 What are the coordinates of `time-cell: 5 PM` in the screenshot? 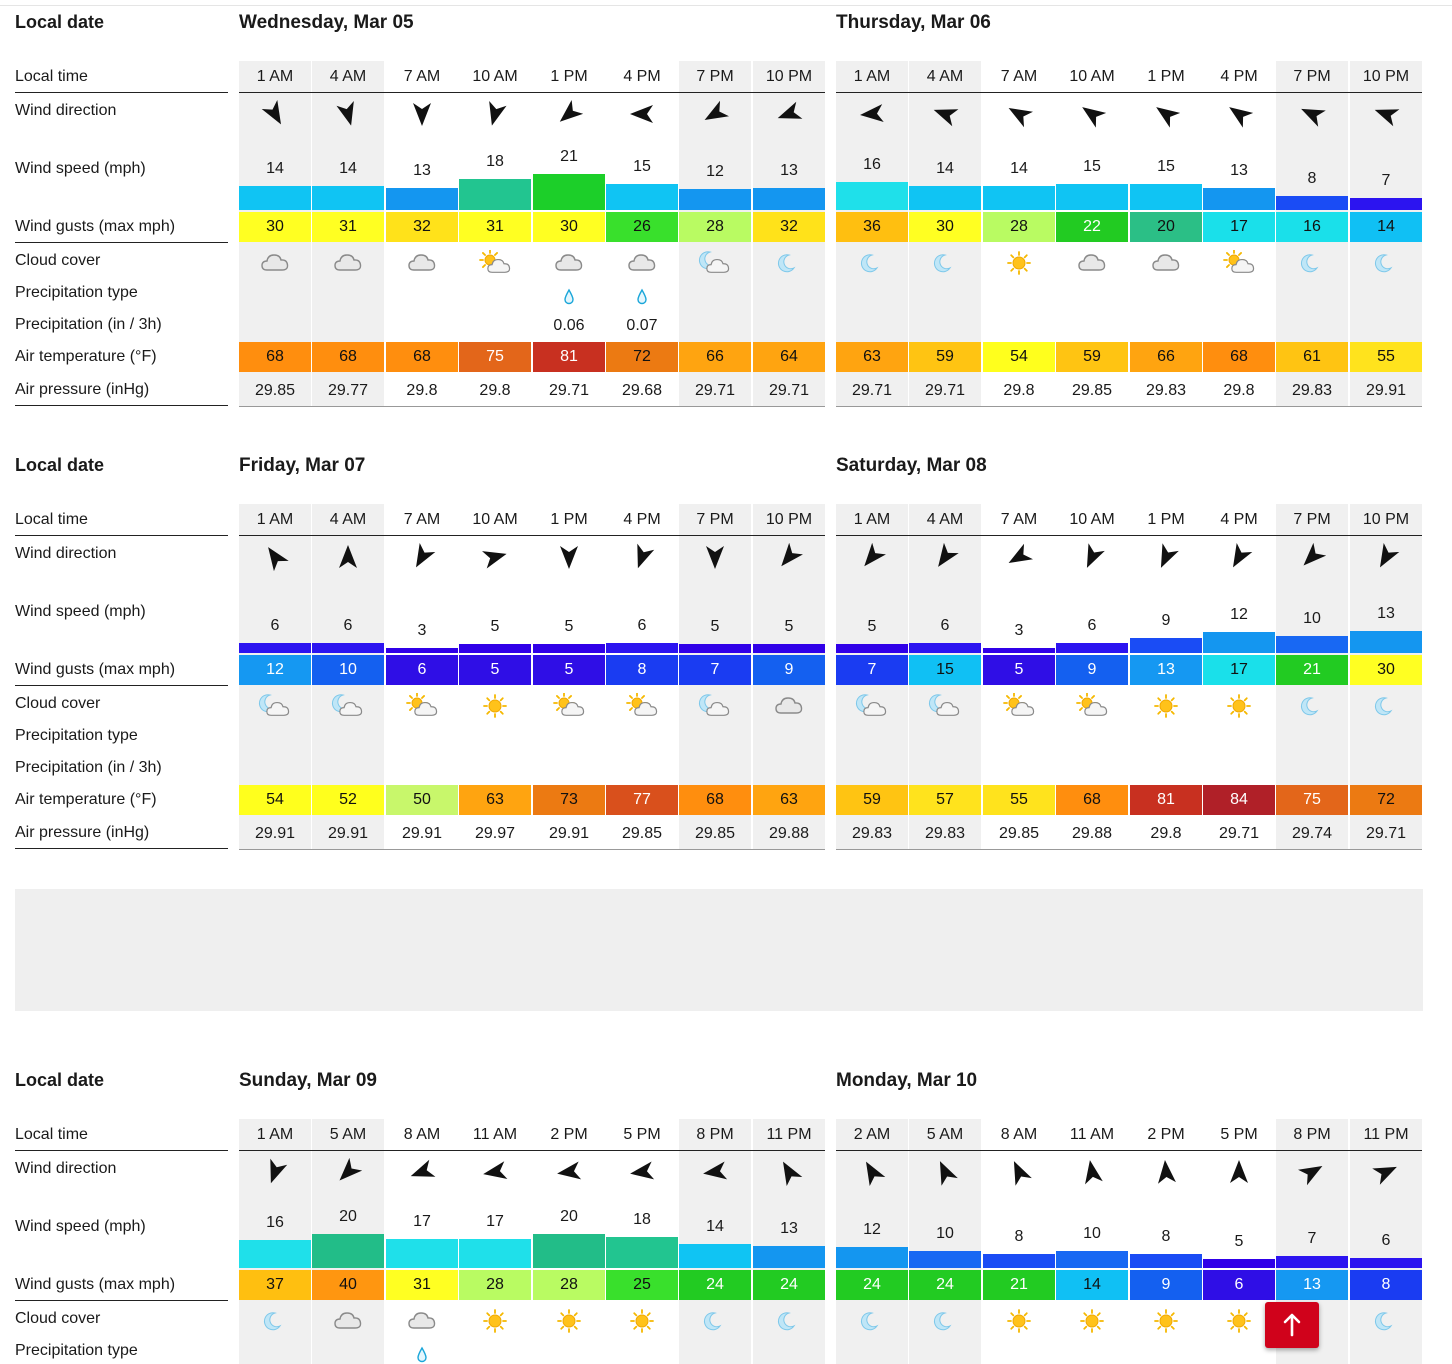 It's located at (642, 1134).